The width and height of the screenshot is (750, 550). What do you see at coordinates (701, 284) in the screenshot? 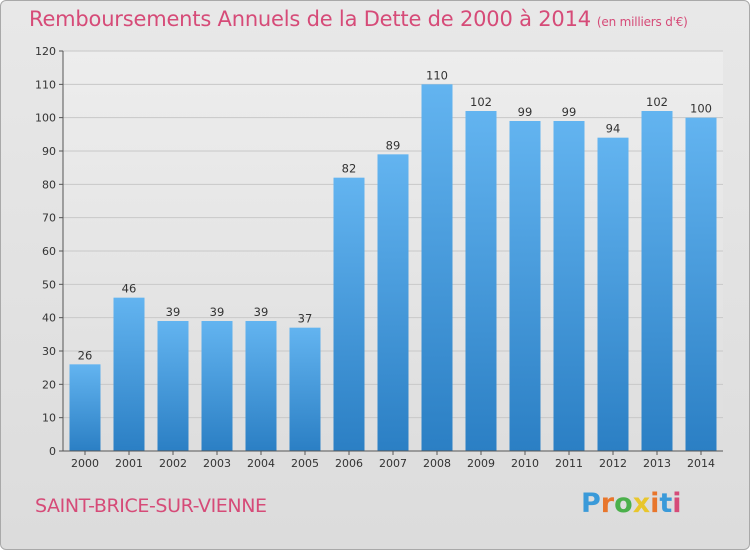
I see `bar-2014` at bounding box center [701, 284].